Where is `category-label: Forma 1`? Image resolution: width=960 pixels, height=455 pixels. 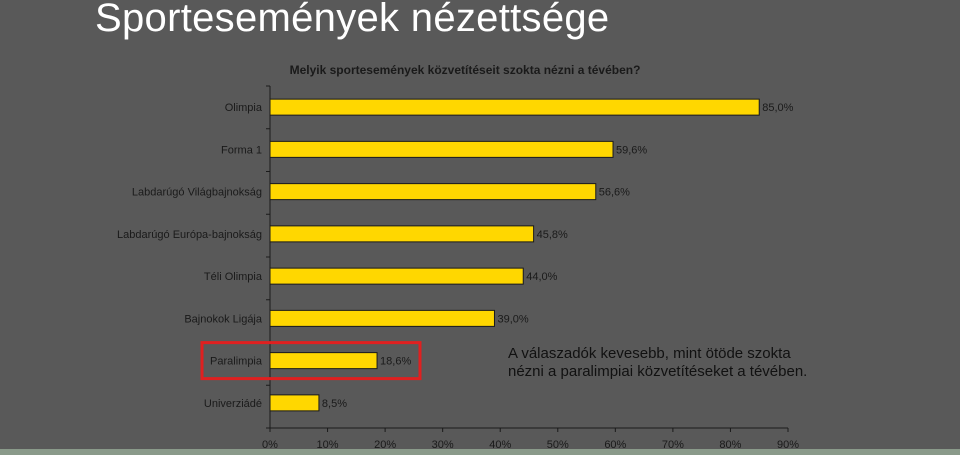
category-label: Forma 1 is located at coordinates (241, 150).